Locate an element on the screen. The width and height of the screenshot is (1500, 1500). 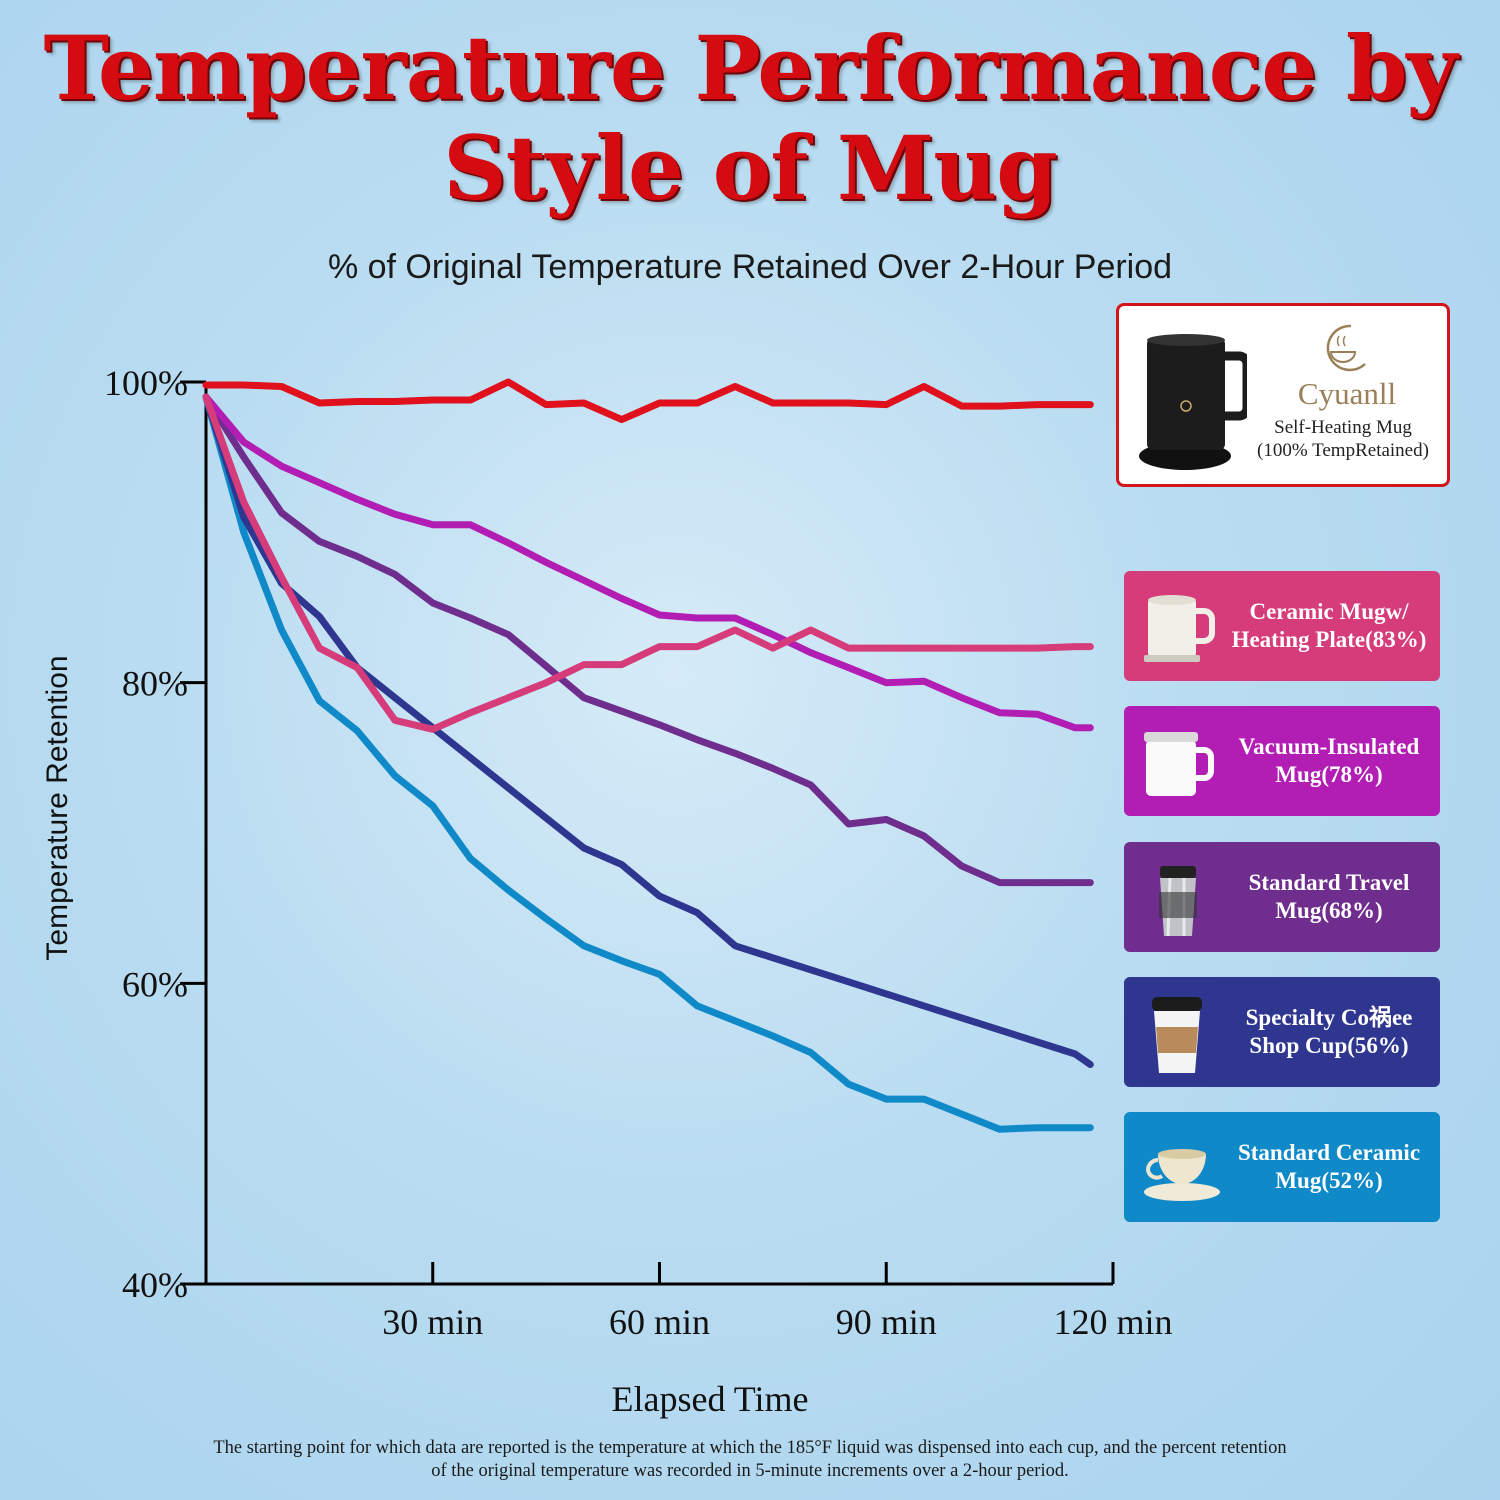
featured-label: Self-Heating Mug (100% TempRetained) is located at coordinates (1343, 439).